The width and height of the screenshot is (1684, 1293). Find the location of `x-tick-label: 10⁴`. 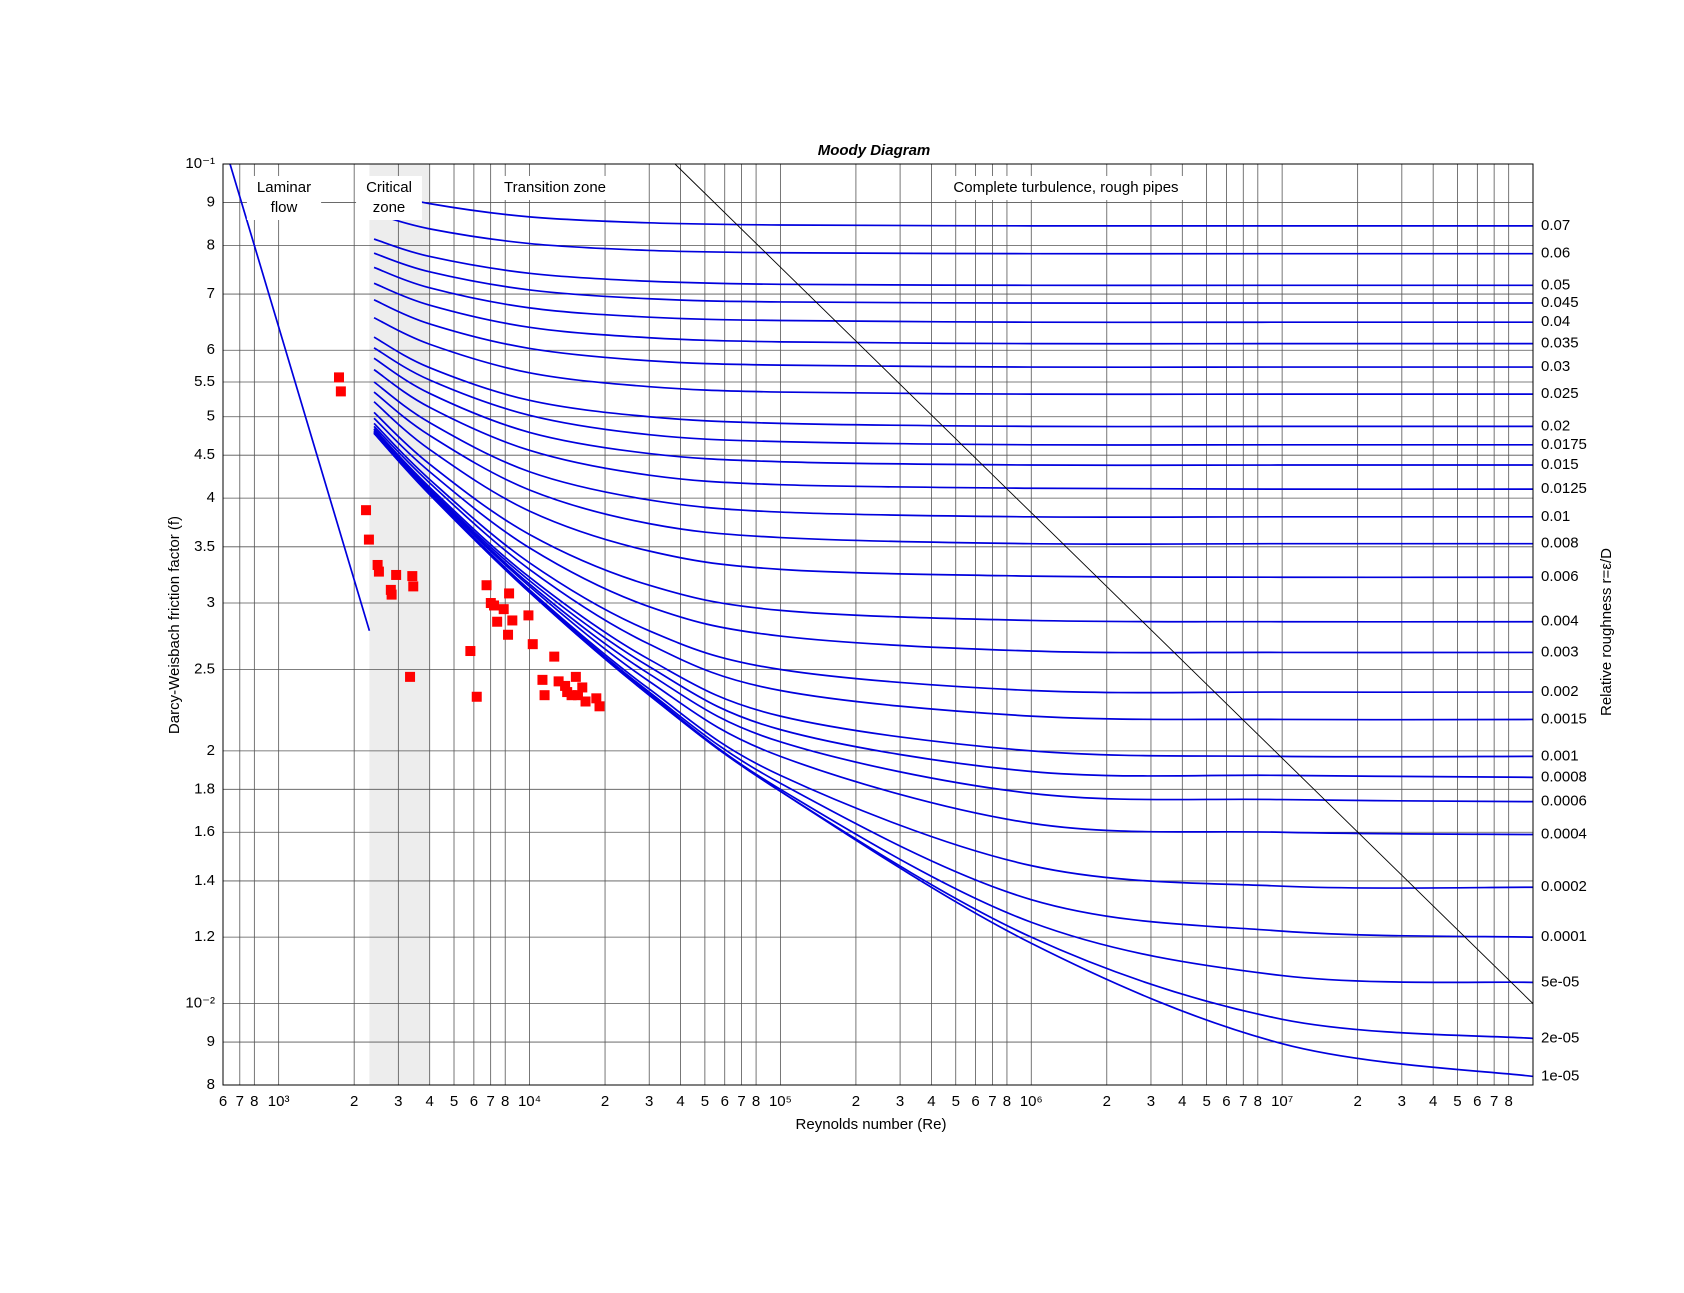

x-tick-label: 10⁴ is located at coordinates (529, 1101).